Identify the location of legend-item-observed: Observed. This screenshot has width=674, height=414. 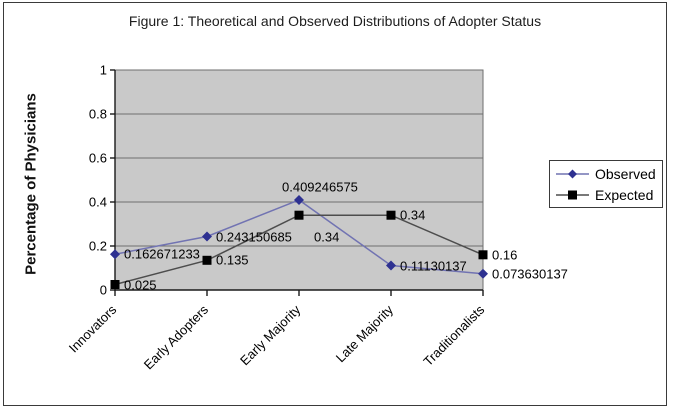
(608, 173).